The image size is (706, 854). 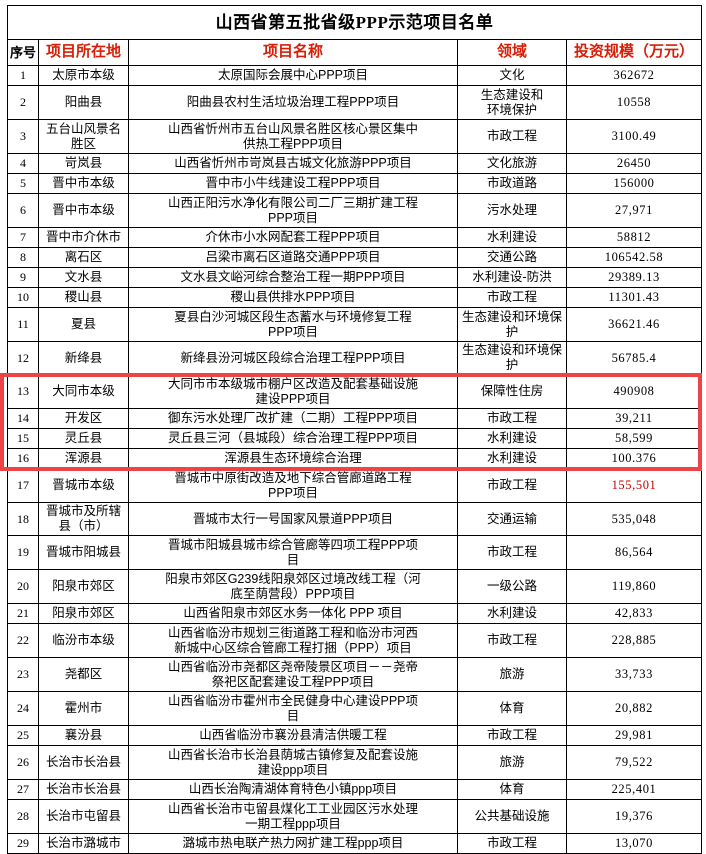 What do you see at coordinates (634, 613) in the screenshot?
I see `row-investment-amount: 42,833` at bounding box center [634, 613].